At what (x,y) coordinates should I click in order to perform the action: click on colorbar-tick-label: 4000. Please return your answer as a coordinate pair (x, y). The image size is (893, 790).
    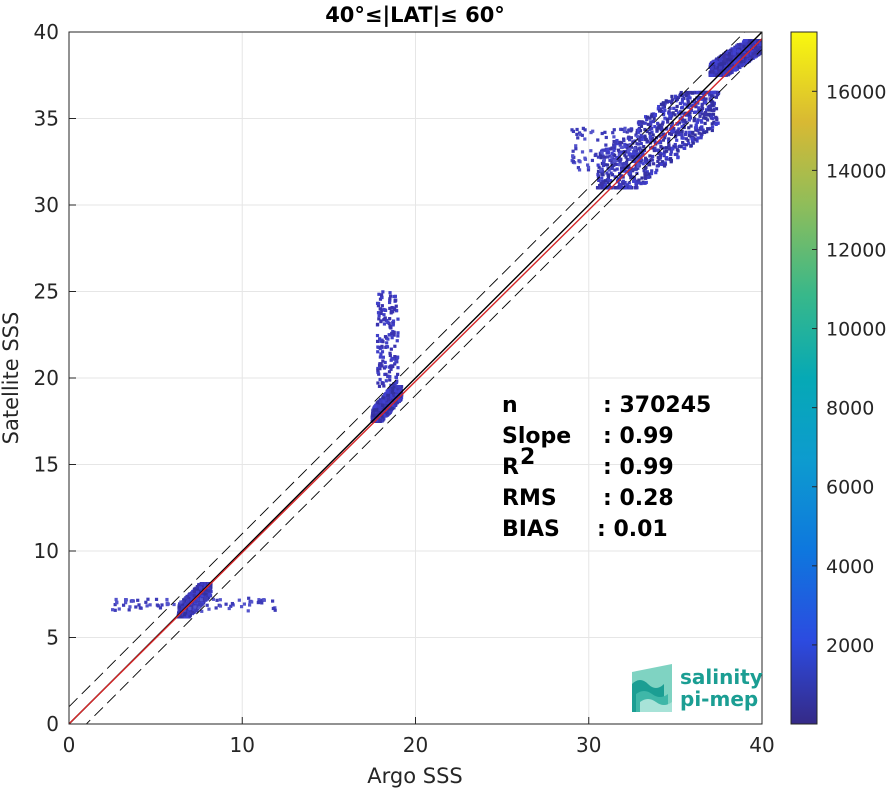
    Looking at the image, I should click on (850, 567).